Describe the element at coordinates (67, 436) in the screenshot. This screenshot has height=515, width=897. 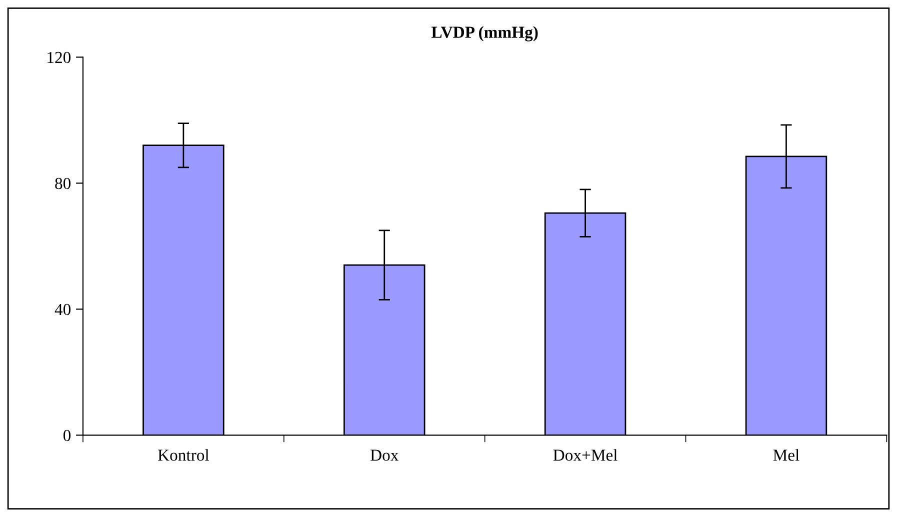
I see `y-tick-label: 0` at that location.